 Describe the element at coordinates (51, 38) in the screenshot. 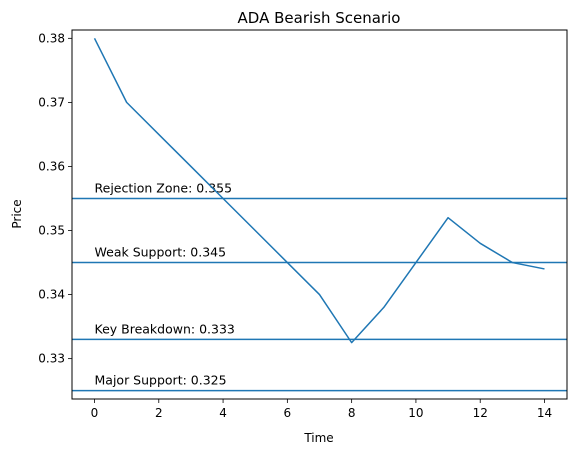

I see `y-tick-label-5: 0.38` at that location.